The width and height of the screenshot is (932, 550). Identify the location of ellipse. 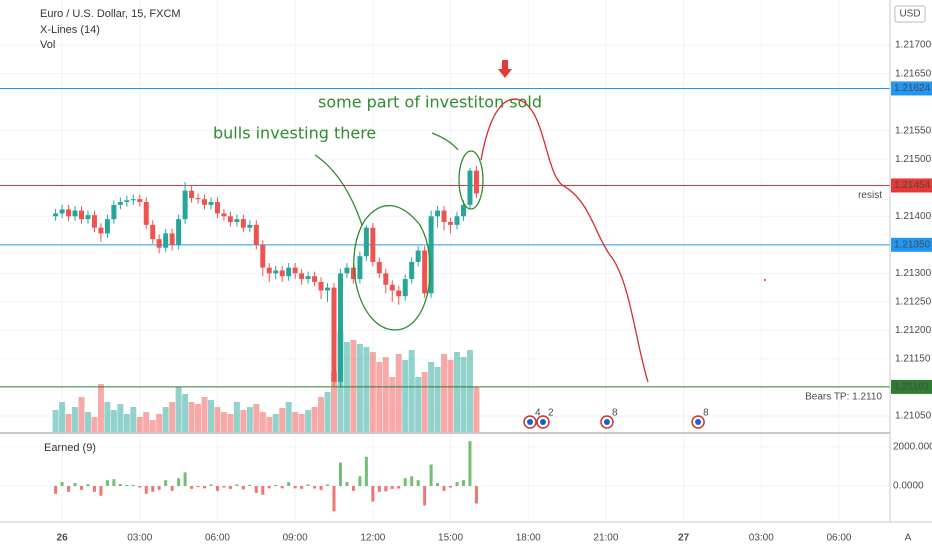
(471, 180).